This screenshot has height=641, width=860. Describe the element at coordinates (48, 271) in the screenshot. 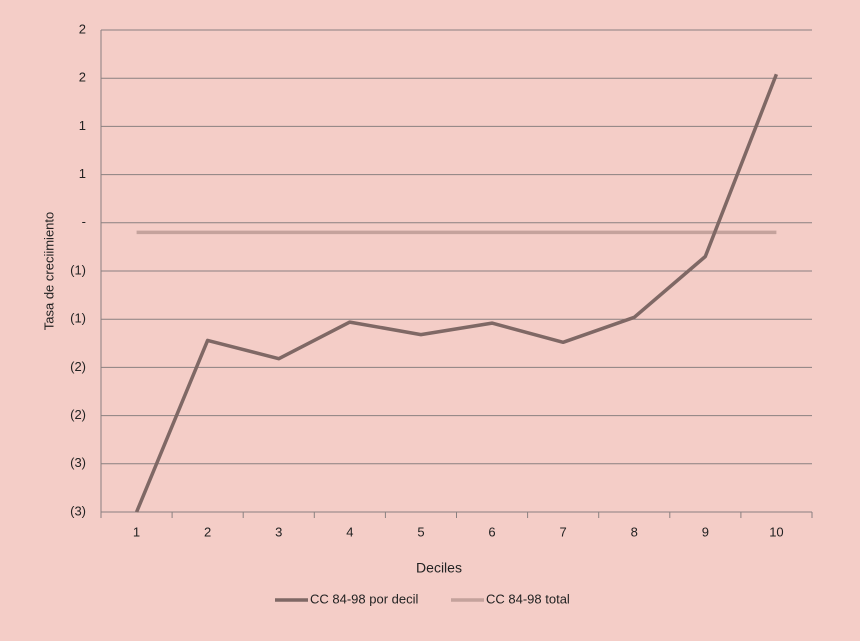

I see `y-axis-title: Tasa de creciimiento` at that location.